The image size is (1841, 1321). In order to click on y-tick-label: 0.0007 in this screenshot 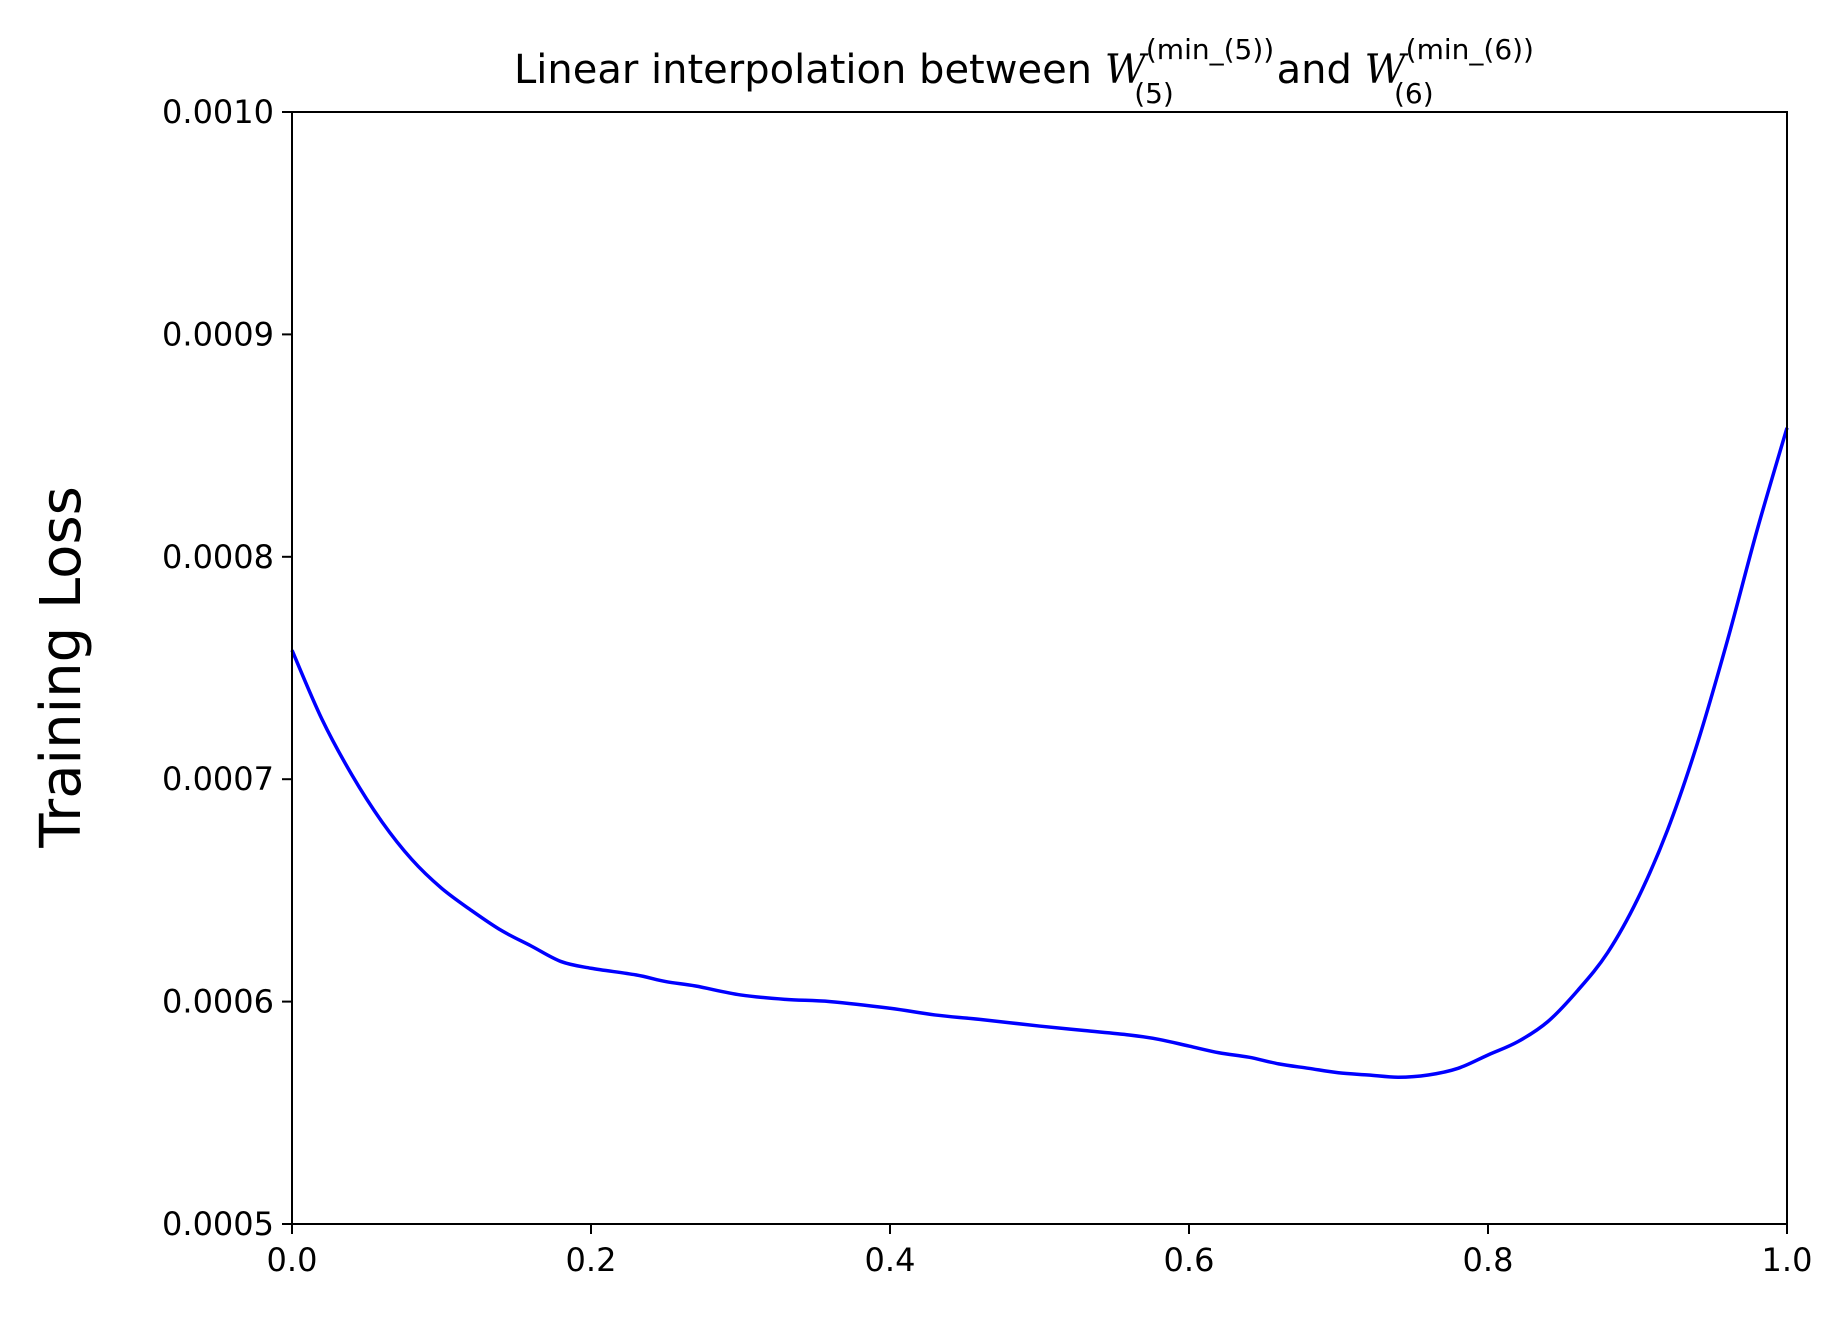, I will do `click(218, 779)`.